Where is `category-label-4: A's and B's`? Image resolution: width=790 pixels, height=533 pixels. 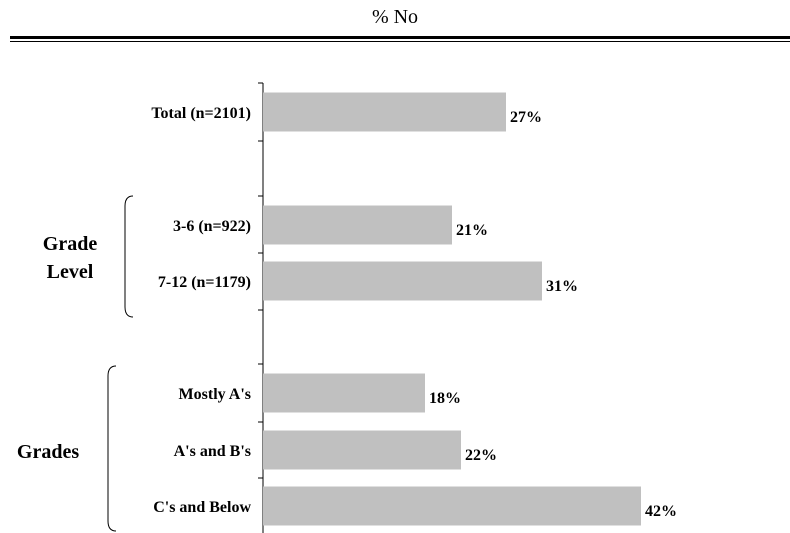 category-label-4: A's and B's is located at coordinates (212, 451).